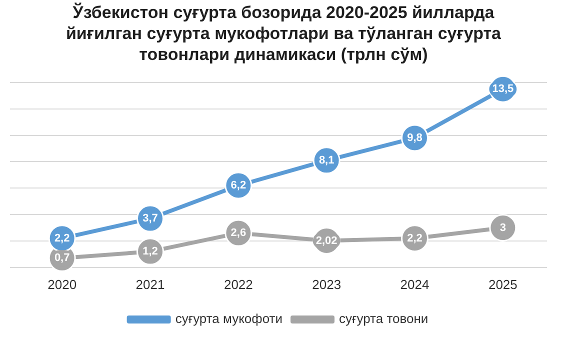 Image resolution: width=567 pixels, height=337 pixels. Describe the element at coordinates (503, 89) in the screenshot. I see `data-label: 13,5` at that location.